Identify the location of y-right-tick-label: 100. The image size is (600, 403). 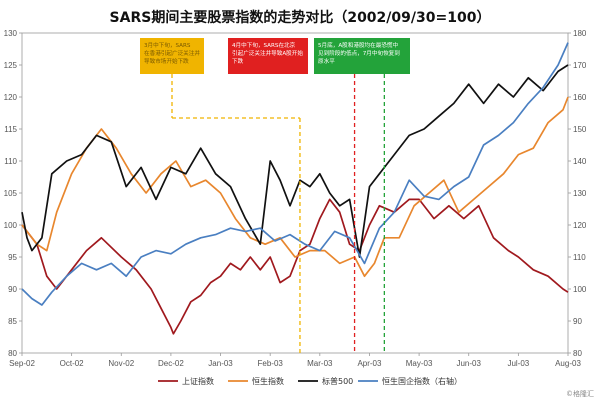
(580, 289).